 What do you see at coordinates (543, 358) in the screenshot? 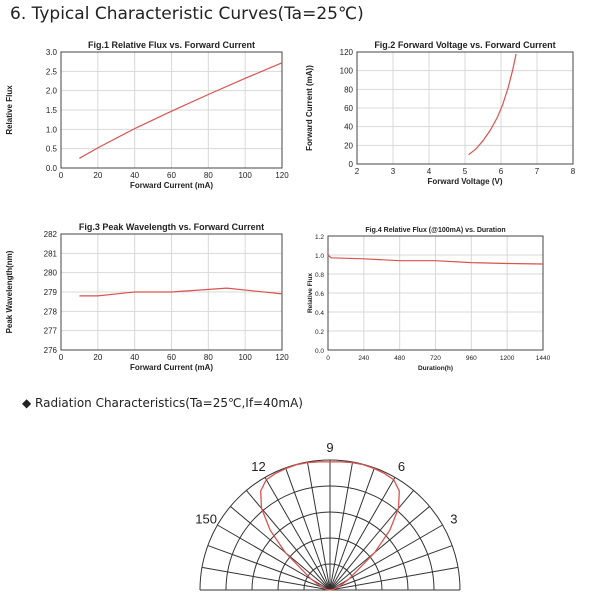
I see `fig4-x-tick-label: 1440` at bounding box center [543, 358].